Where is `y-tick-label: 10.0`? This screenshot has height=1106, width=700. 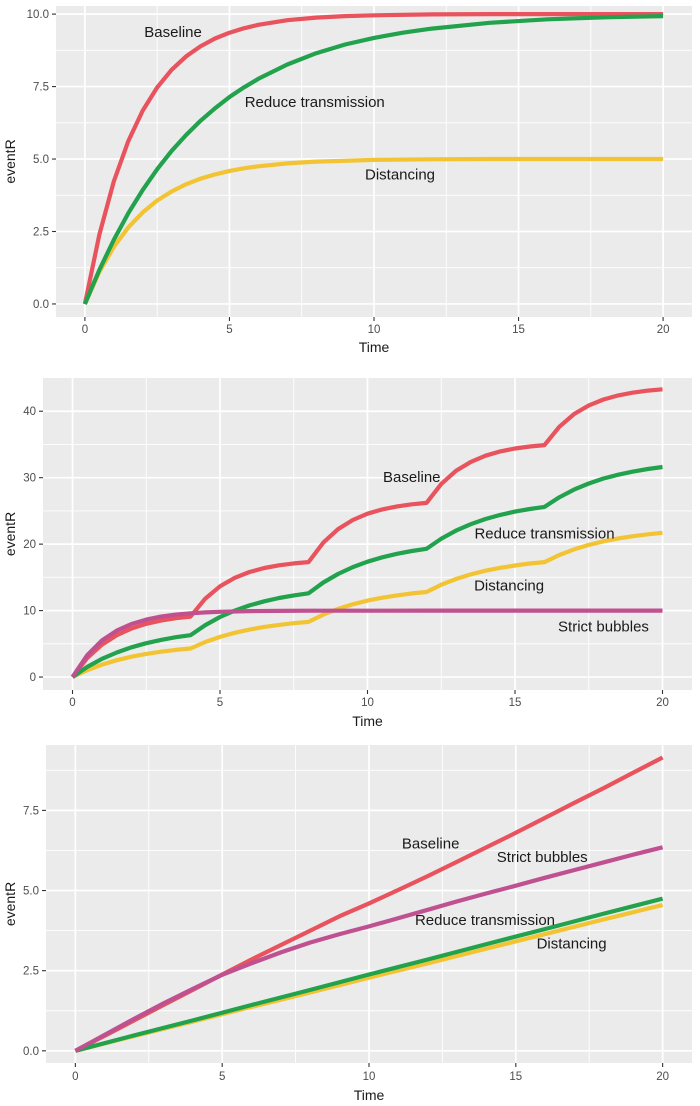 y-tick-label: 10.0 is located at coordinates (38, 15).